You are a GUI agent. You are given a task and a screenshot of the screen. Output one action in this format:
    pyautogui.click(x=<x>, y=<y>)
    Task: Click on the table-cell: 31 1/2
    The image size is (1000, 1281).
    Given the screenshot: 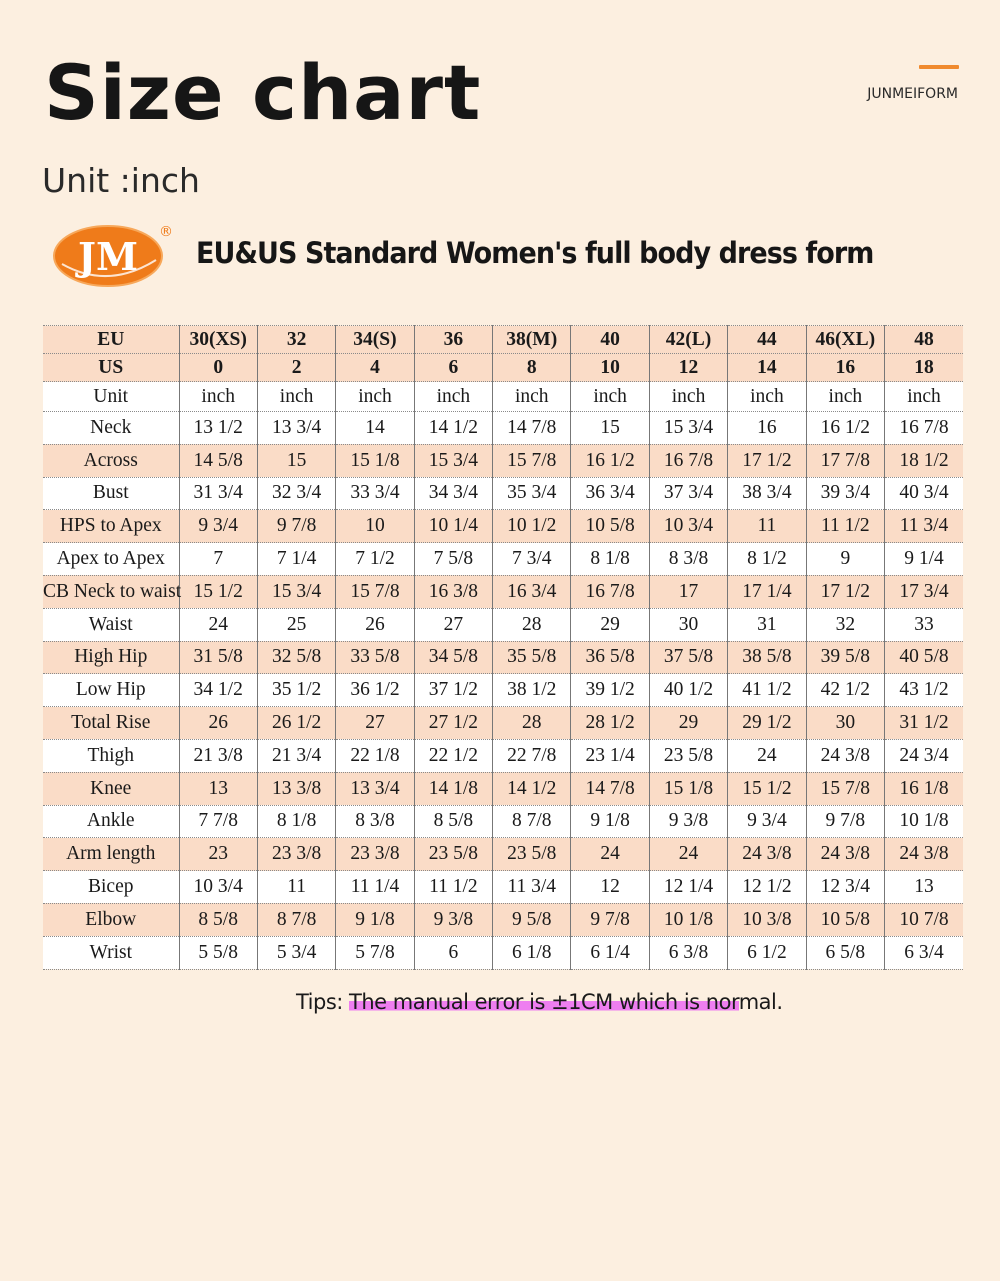 What is the action you would take?
    pyautogui.click(x=923, y=723)
    